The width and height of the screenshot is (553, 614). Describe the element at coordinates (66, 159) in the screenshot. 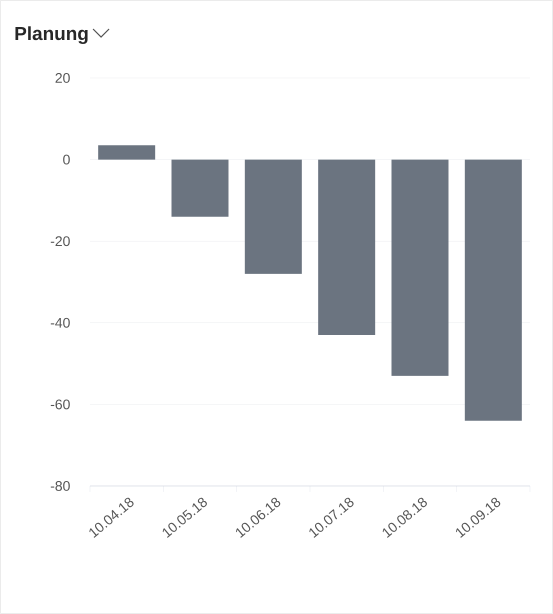

I see `y-tick-label: 0` at that location.